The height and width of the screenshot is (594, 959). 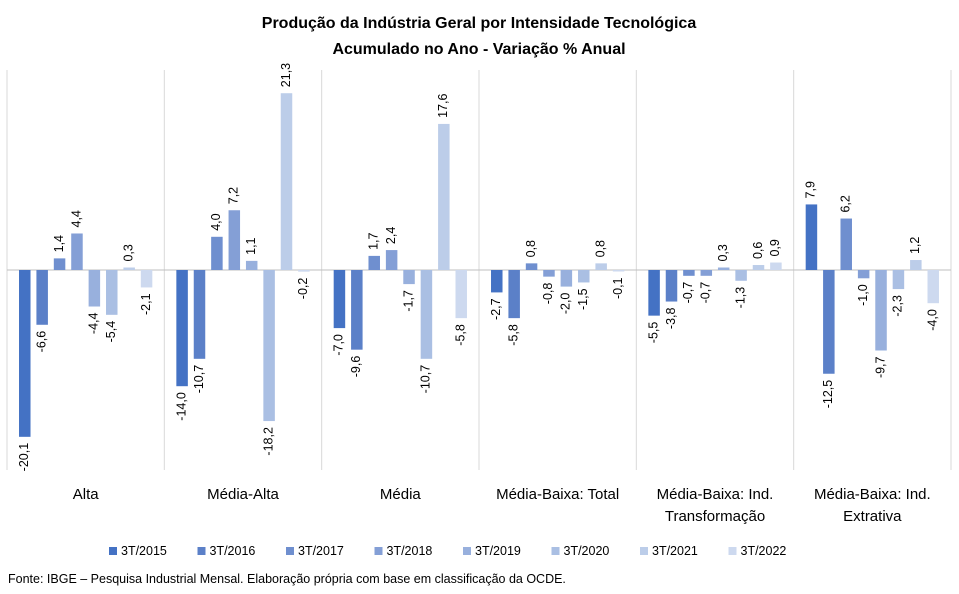 What do you see at coordinates (216, 221) in the screenshot?
I see `data-label: 4,0` at bounding box center [216, 221].